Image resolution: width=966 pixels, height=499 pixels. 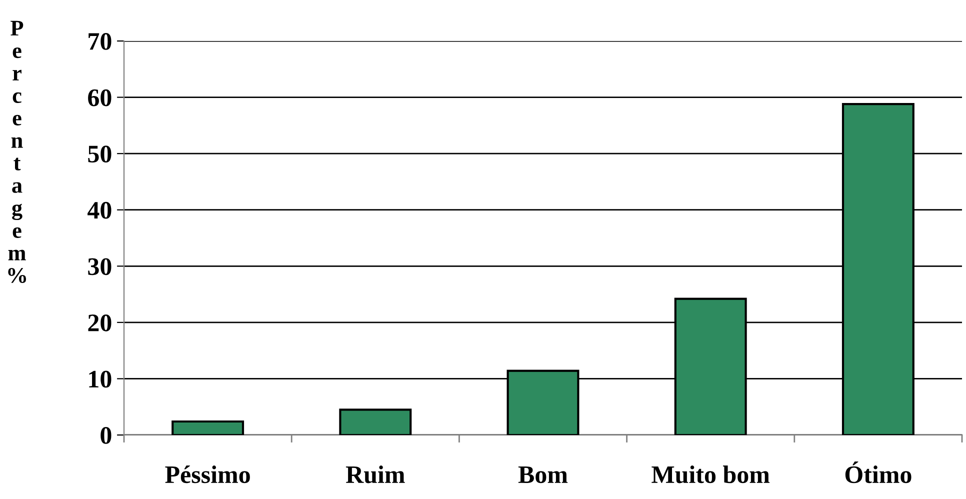 I want to click on y-tick-label: 50, so click(x=100, y=154).